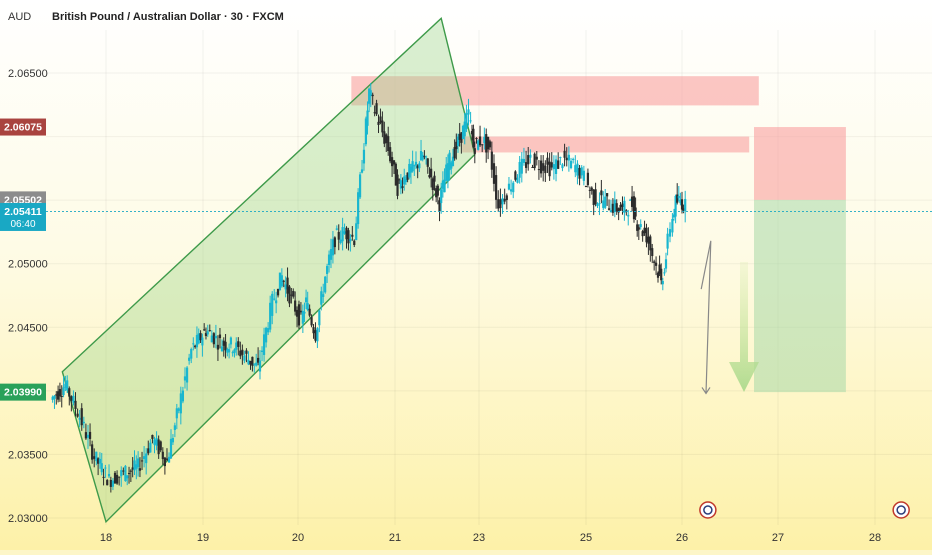 The image size is (932, 555). What do you see at coordinates (22, 224) in the screenshot?
I see `price-badge-sublabel: 06:40` at bounding box center [22, 224].